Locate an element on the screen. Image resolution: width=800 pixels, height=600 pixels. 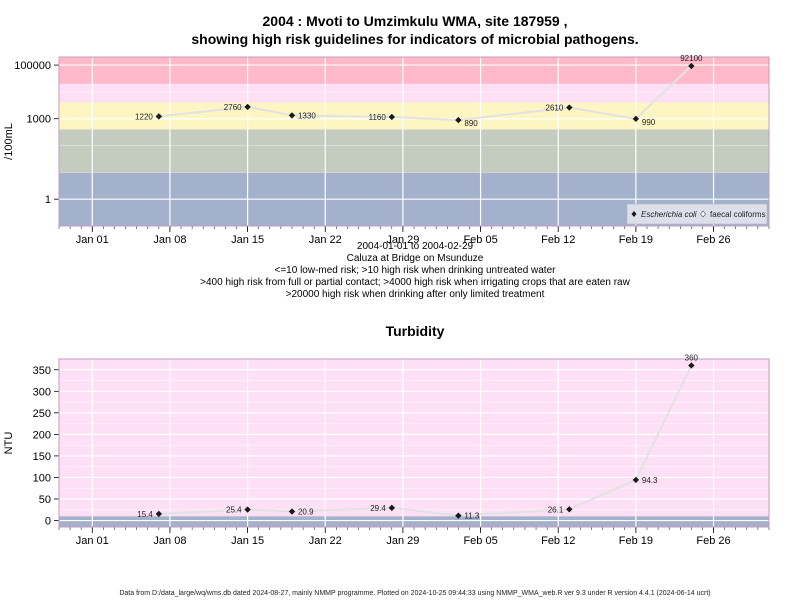
data-label: 990 is located at coordinates (649, 122).